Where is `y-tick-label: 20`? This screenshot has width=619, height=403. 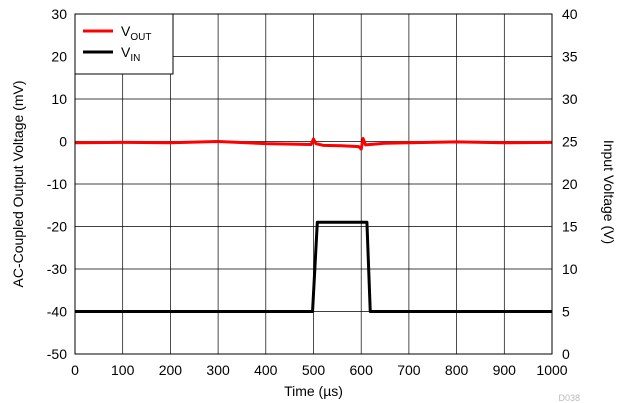
y-tick-label: 20 is located at coordinates (59, 57).